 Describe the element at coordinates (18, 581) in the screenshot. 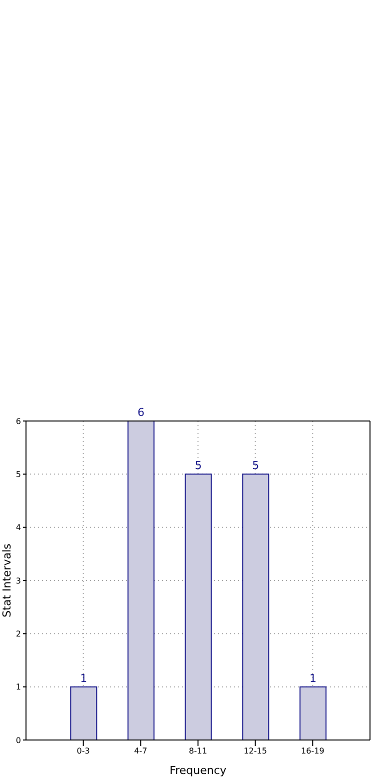

I see `y-tick-label: 3` at that location.